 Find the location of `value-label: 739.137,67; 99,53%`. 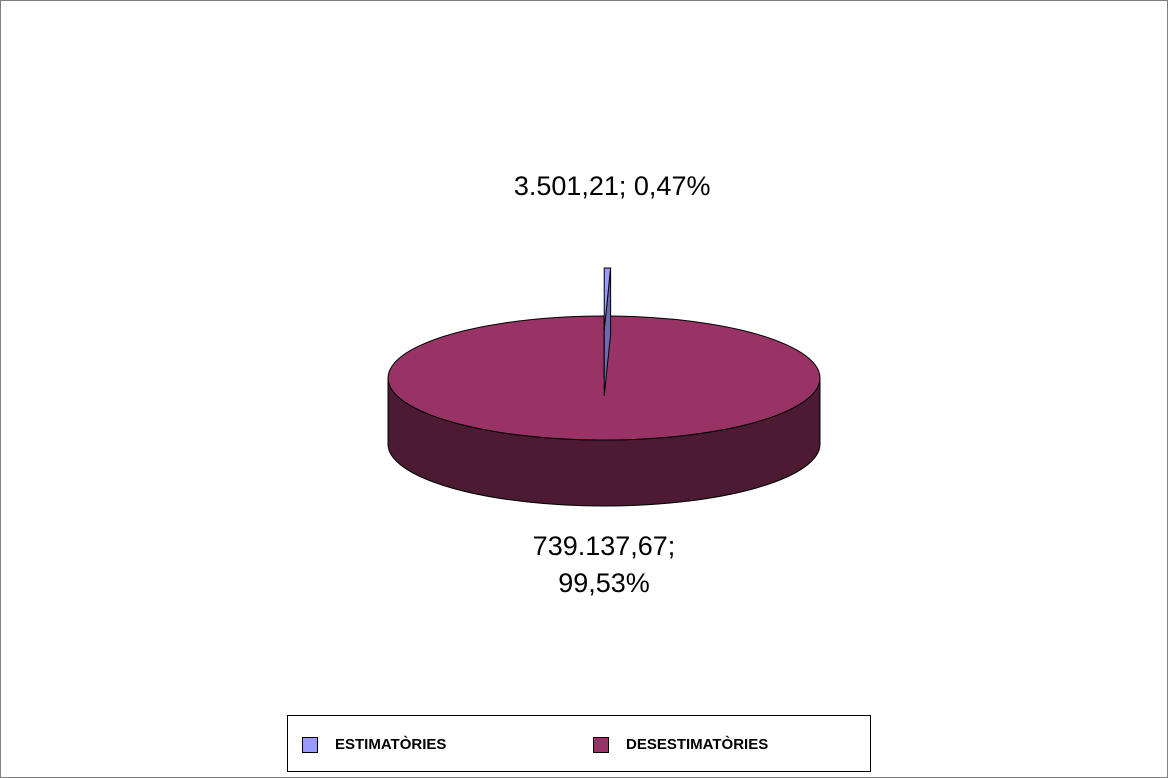

value-label: 739.137,67; 99,53% is located at coordinates (604, 564).